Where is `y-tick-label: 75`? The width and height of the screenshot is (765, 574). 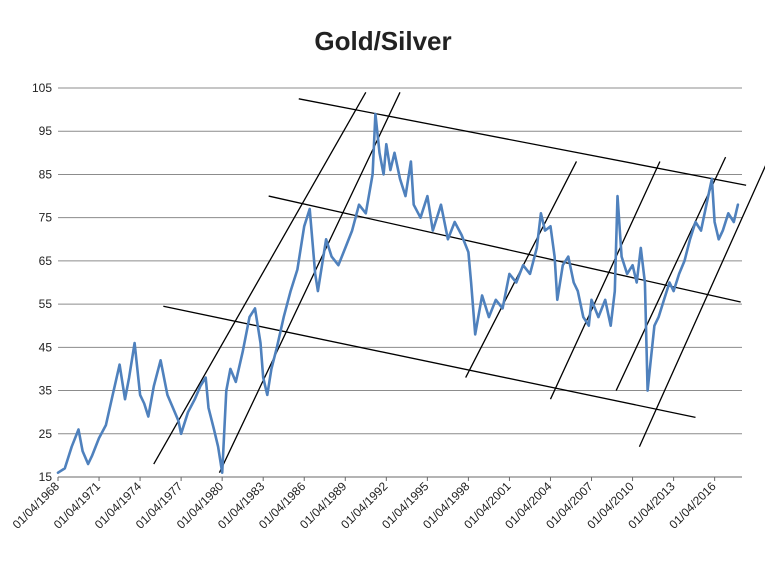
y-tick-label: 75 is located at coordinates (46, 218).